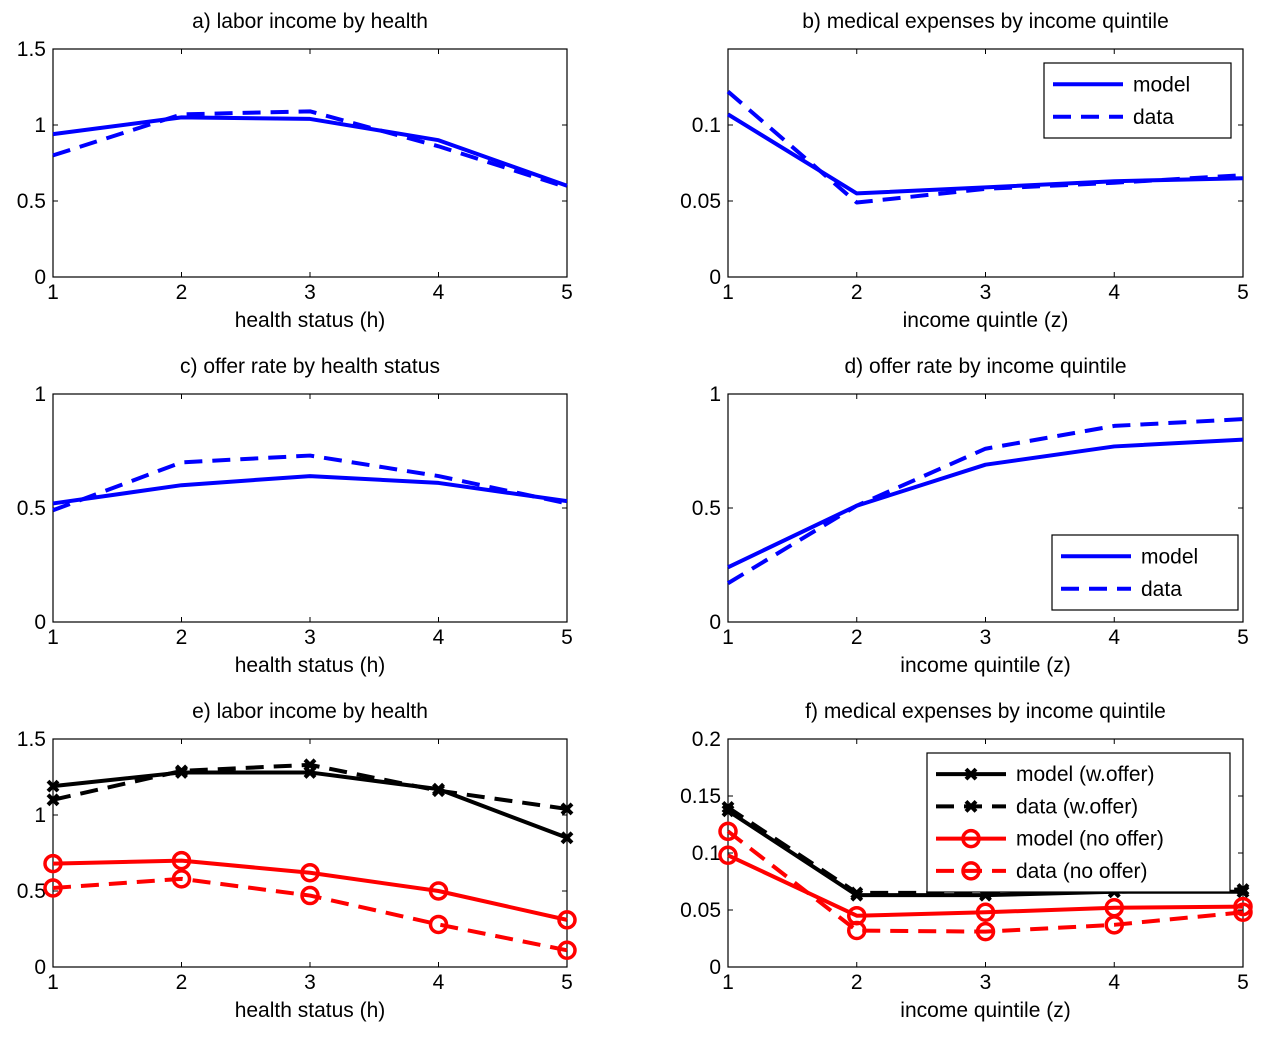 Image resolution: width=1265 pixels, height=1043 pixels. What do you see at coordinates (985, 711) in the screenshot?
I see `chart-title: f) medical expenses by income quintile` at bounding box center [985, 711].